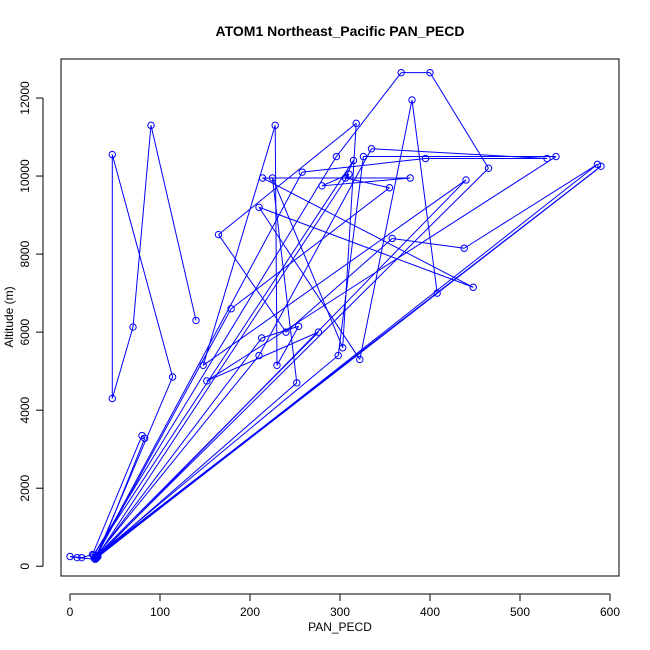 The width and height of the screenshot is (650, 650). What do you see at coordinates (25, 176) in the screenshot?
I see `y-tick-label: 10000` at bounding box center [25, 176].